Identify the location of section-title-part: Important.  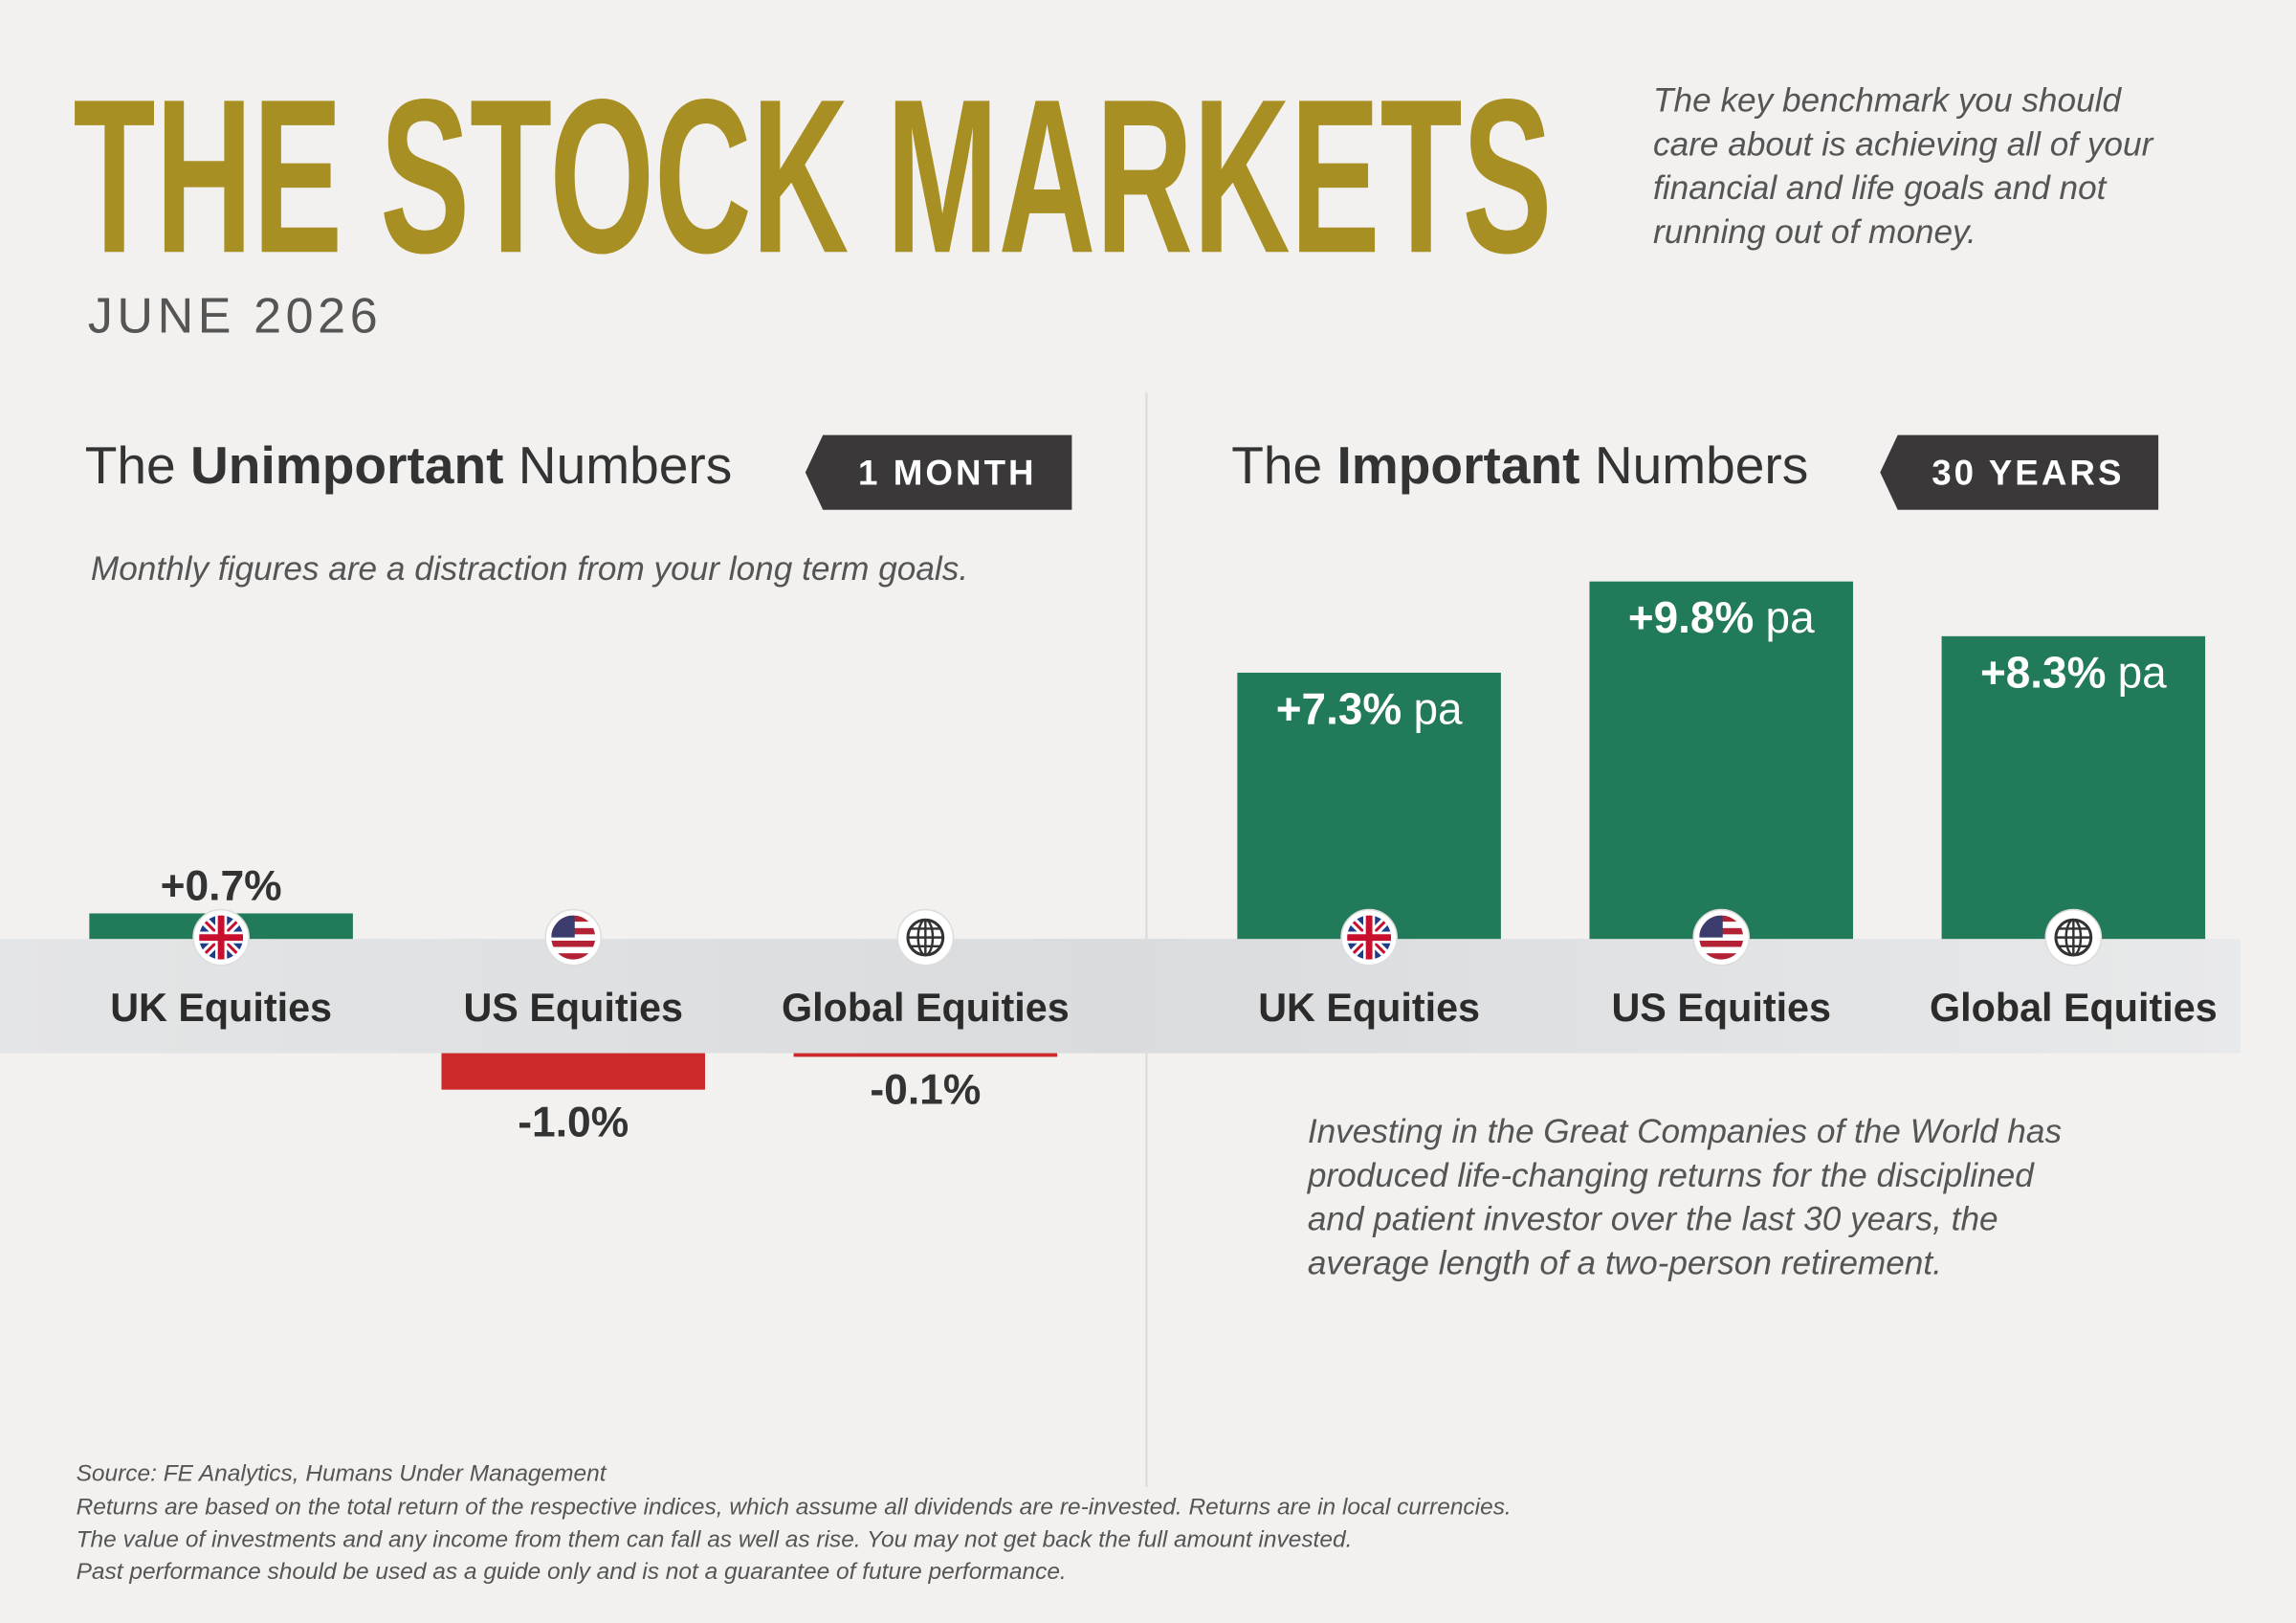
(1457, 465).